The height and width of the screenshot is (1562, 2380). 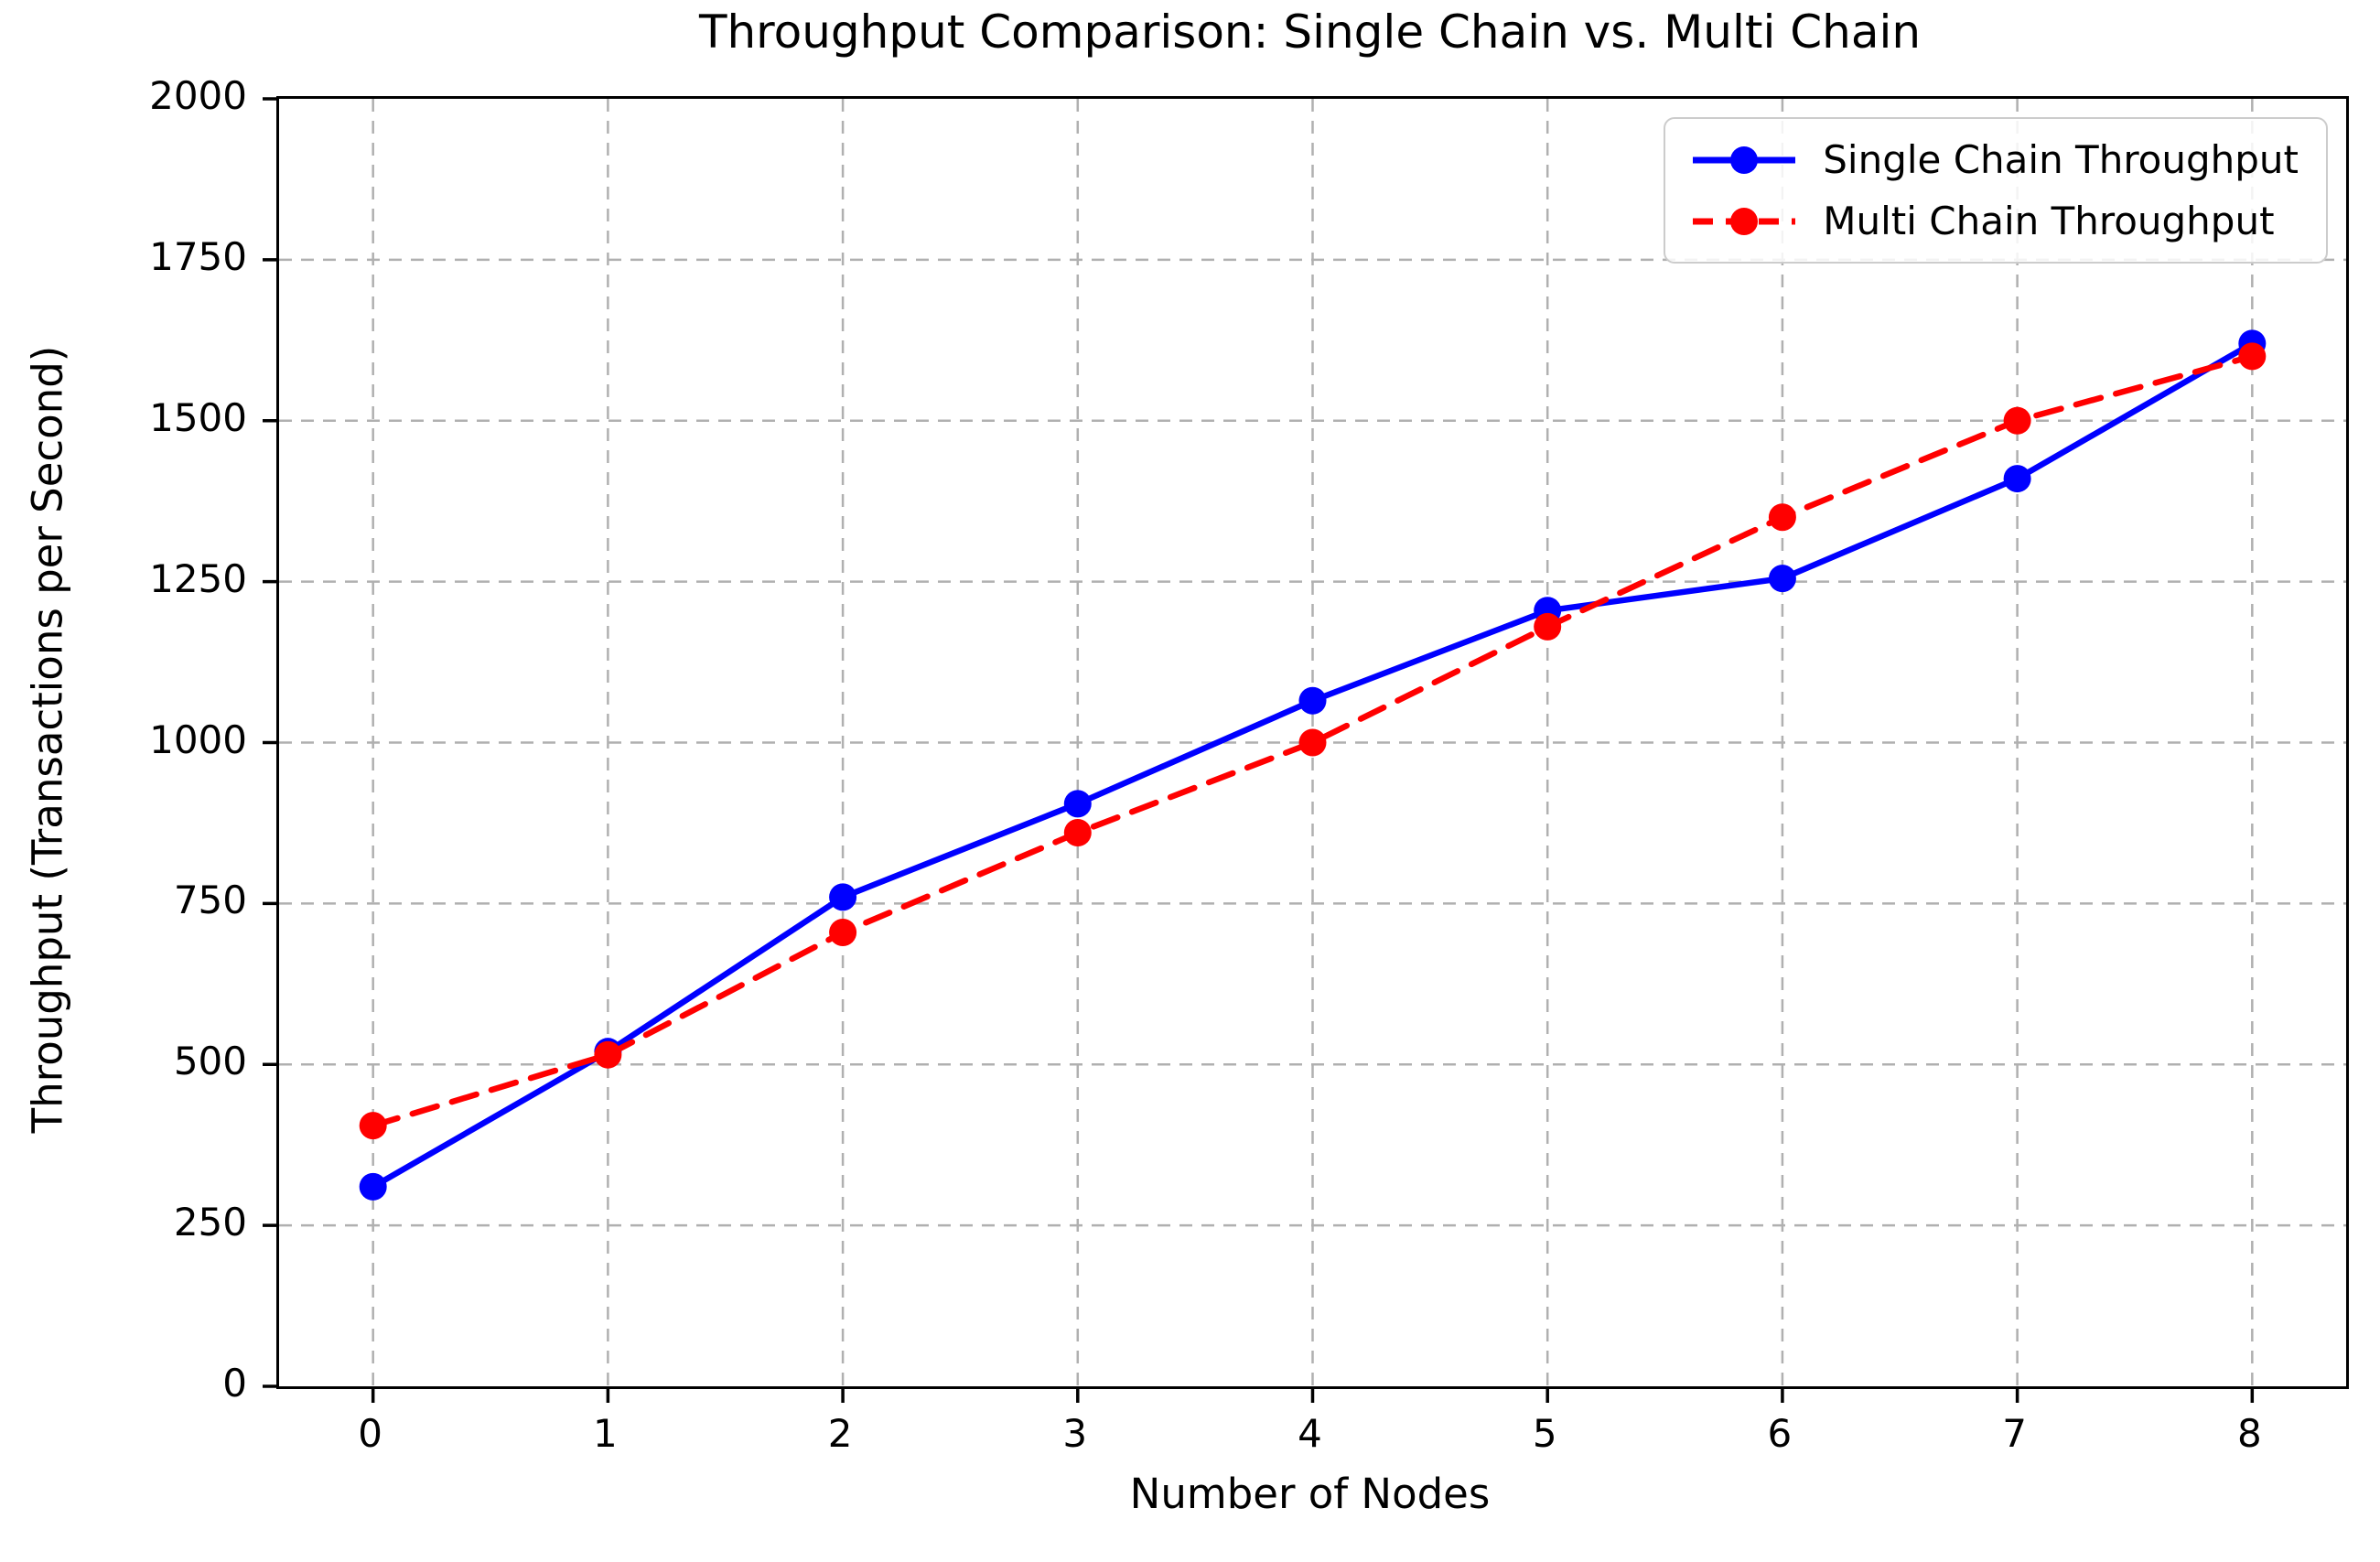 I want to click on y-tick-label: 250, so click(x=210, y=1222).